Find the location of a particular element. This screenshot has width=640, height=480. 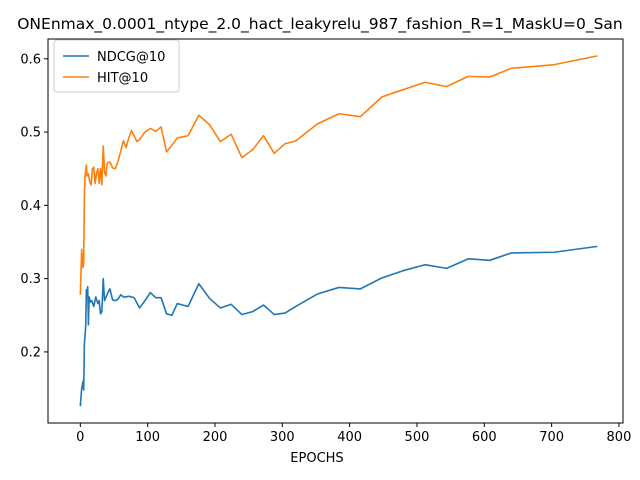

y-axis-ticks: 0.2 0.3 0.4 0.5 0.6 is located at coordinates (34, 206).